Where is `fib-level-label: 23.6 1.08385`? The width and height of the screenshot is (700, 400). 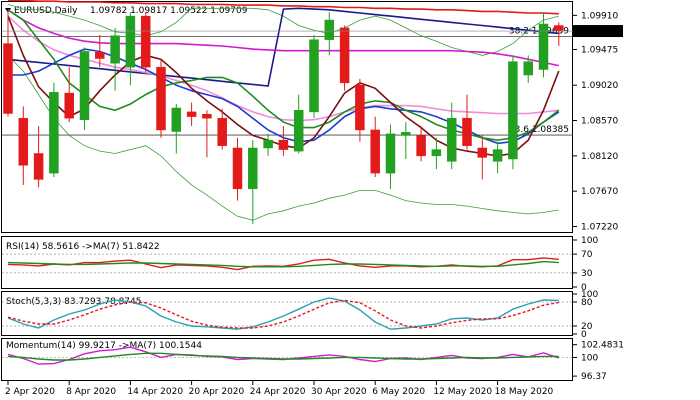 fib-level-label: 23.6 1.08385 is located at coordinates (539, 130).